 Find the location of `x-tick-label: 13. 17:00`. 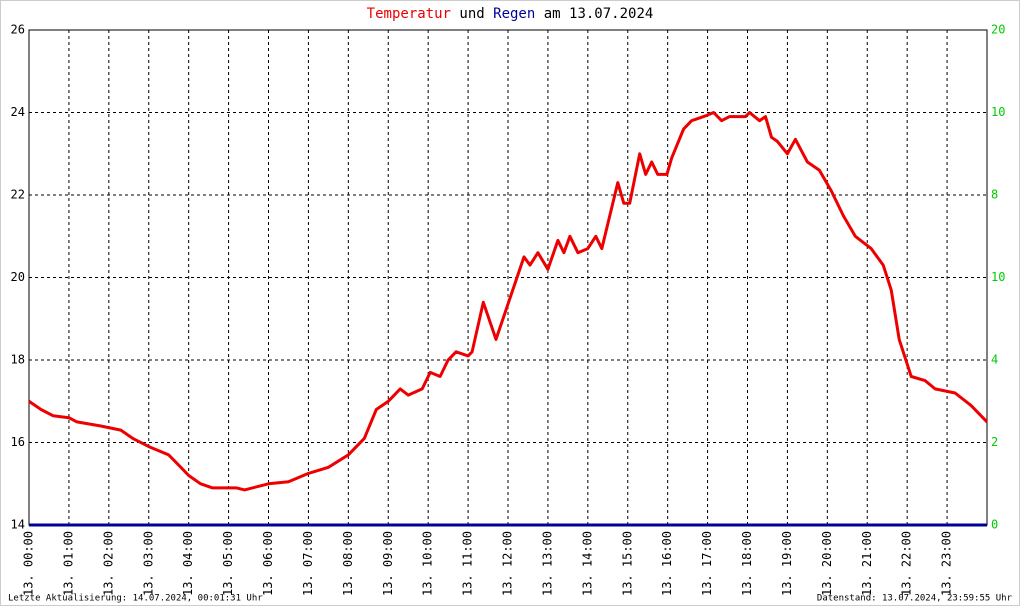

x-tick-label: 13. 17:00 is located at coordinates (707, 563).